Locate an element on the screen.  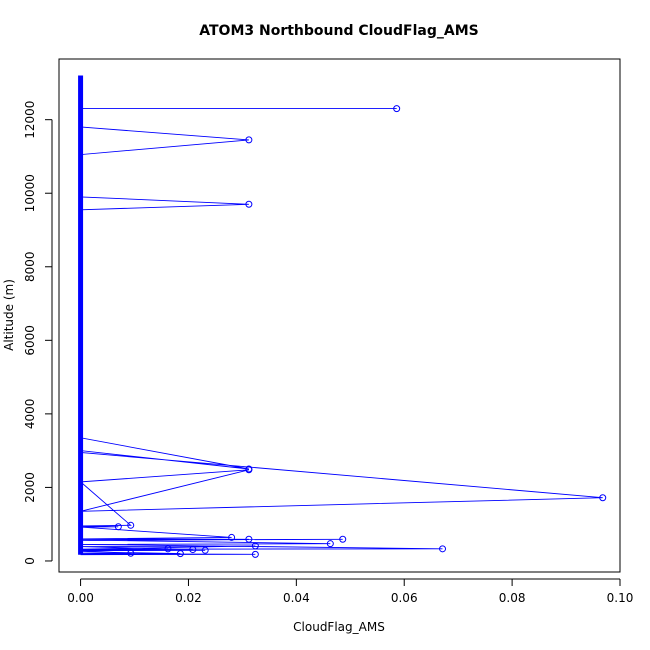
y-axis-label: Altitude (m) is located at coordinates (9, 315).